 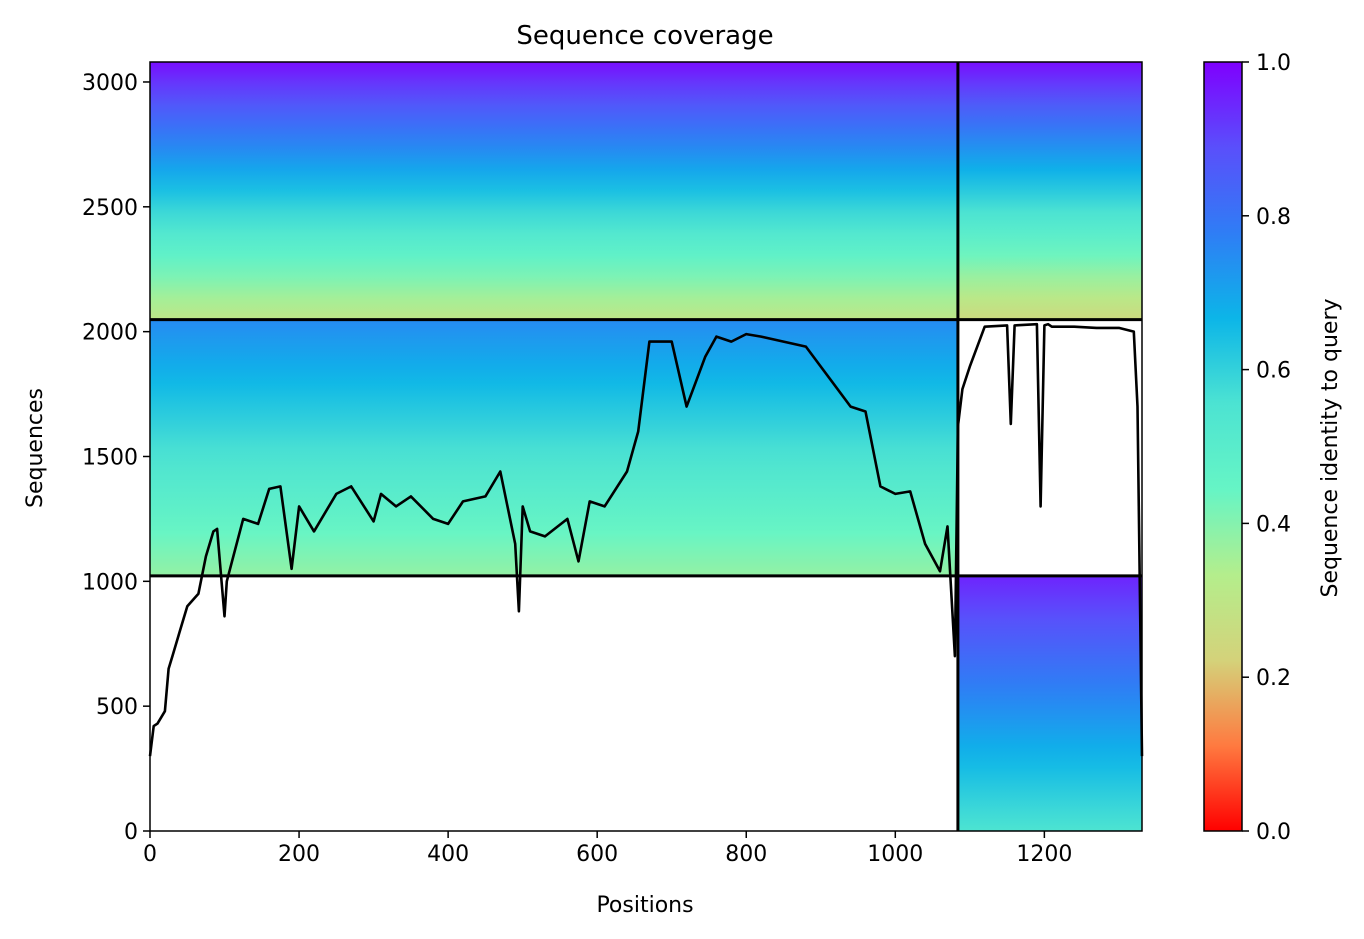 What do you see at coordinates (644, 36) in the screenshot?
I see `chart-title: Sequence coverage` at bounding box center [644, 36].